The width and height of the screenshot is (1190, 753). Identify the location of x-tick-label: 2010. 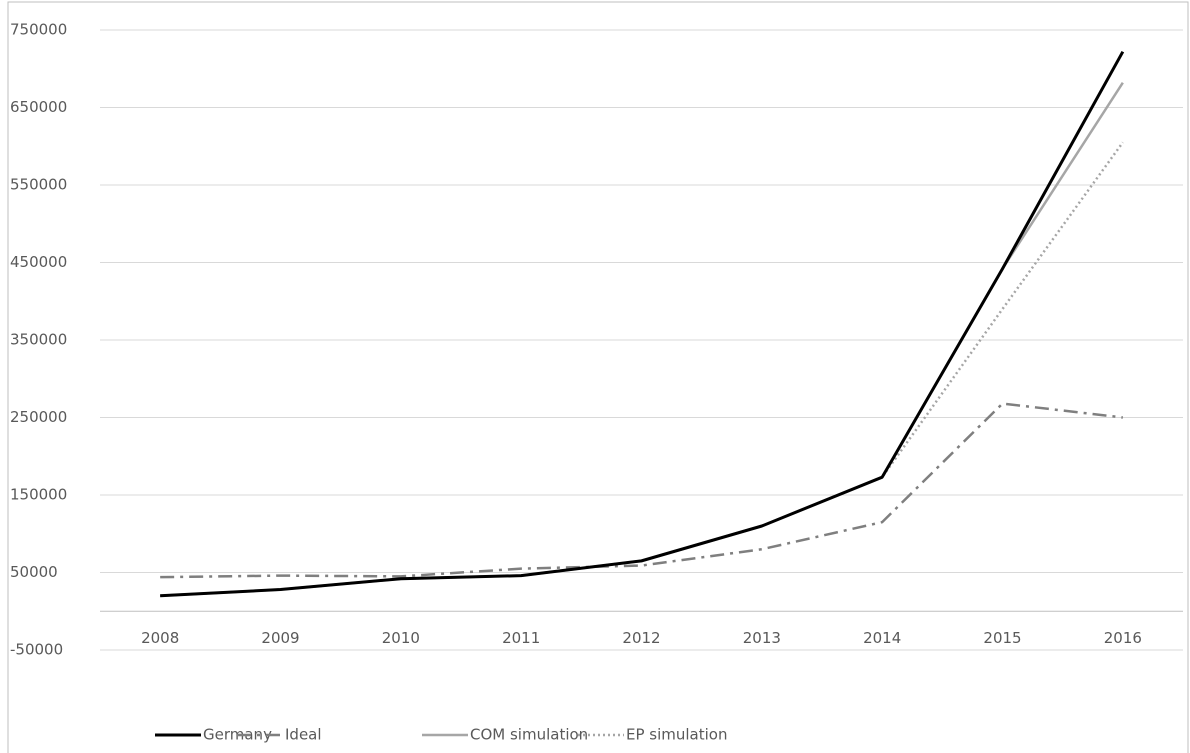
(401, 638).